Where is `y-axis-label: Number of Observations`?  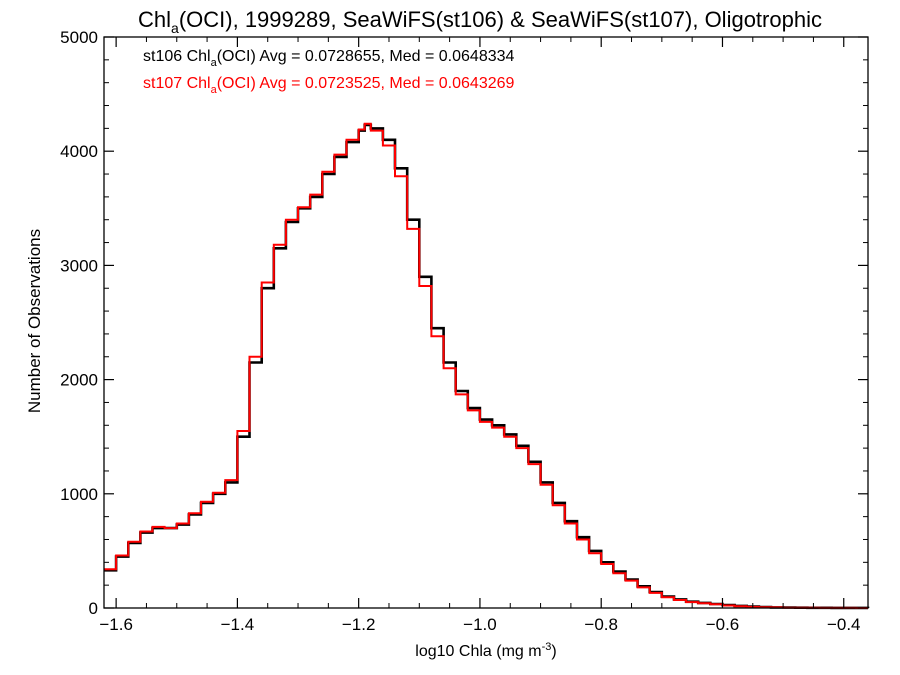
y-axis-label: Number of Observations is located at coordinates (34, 321).